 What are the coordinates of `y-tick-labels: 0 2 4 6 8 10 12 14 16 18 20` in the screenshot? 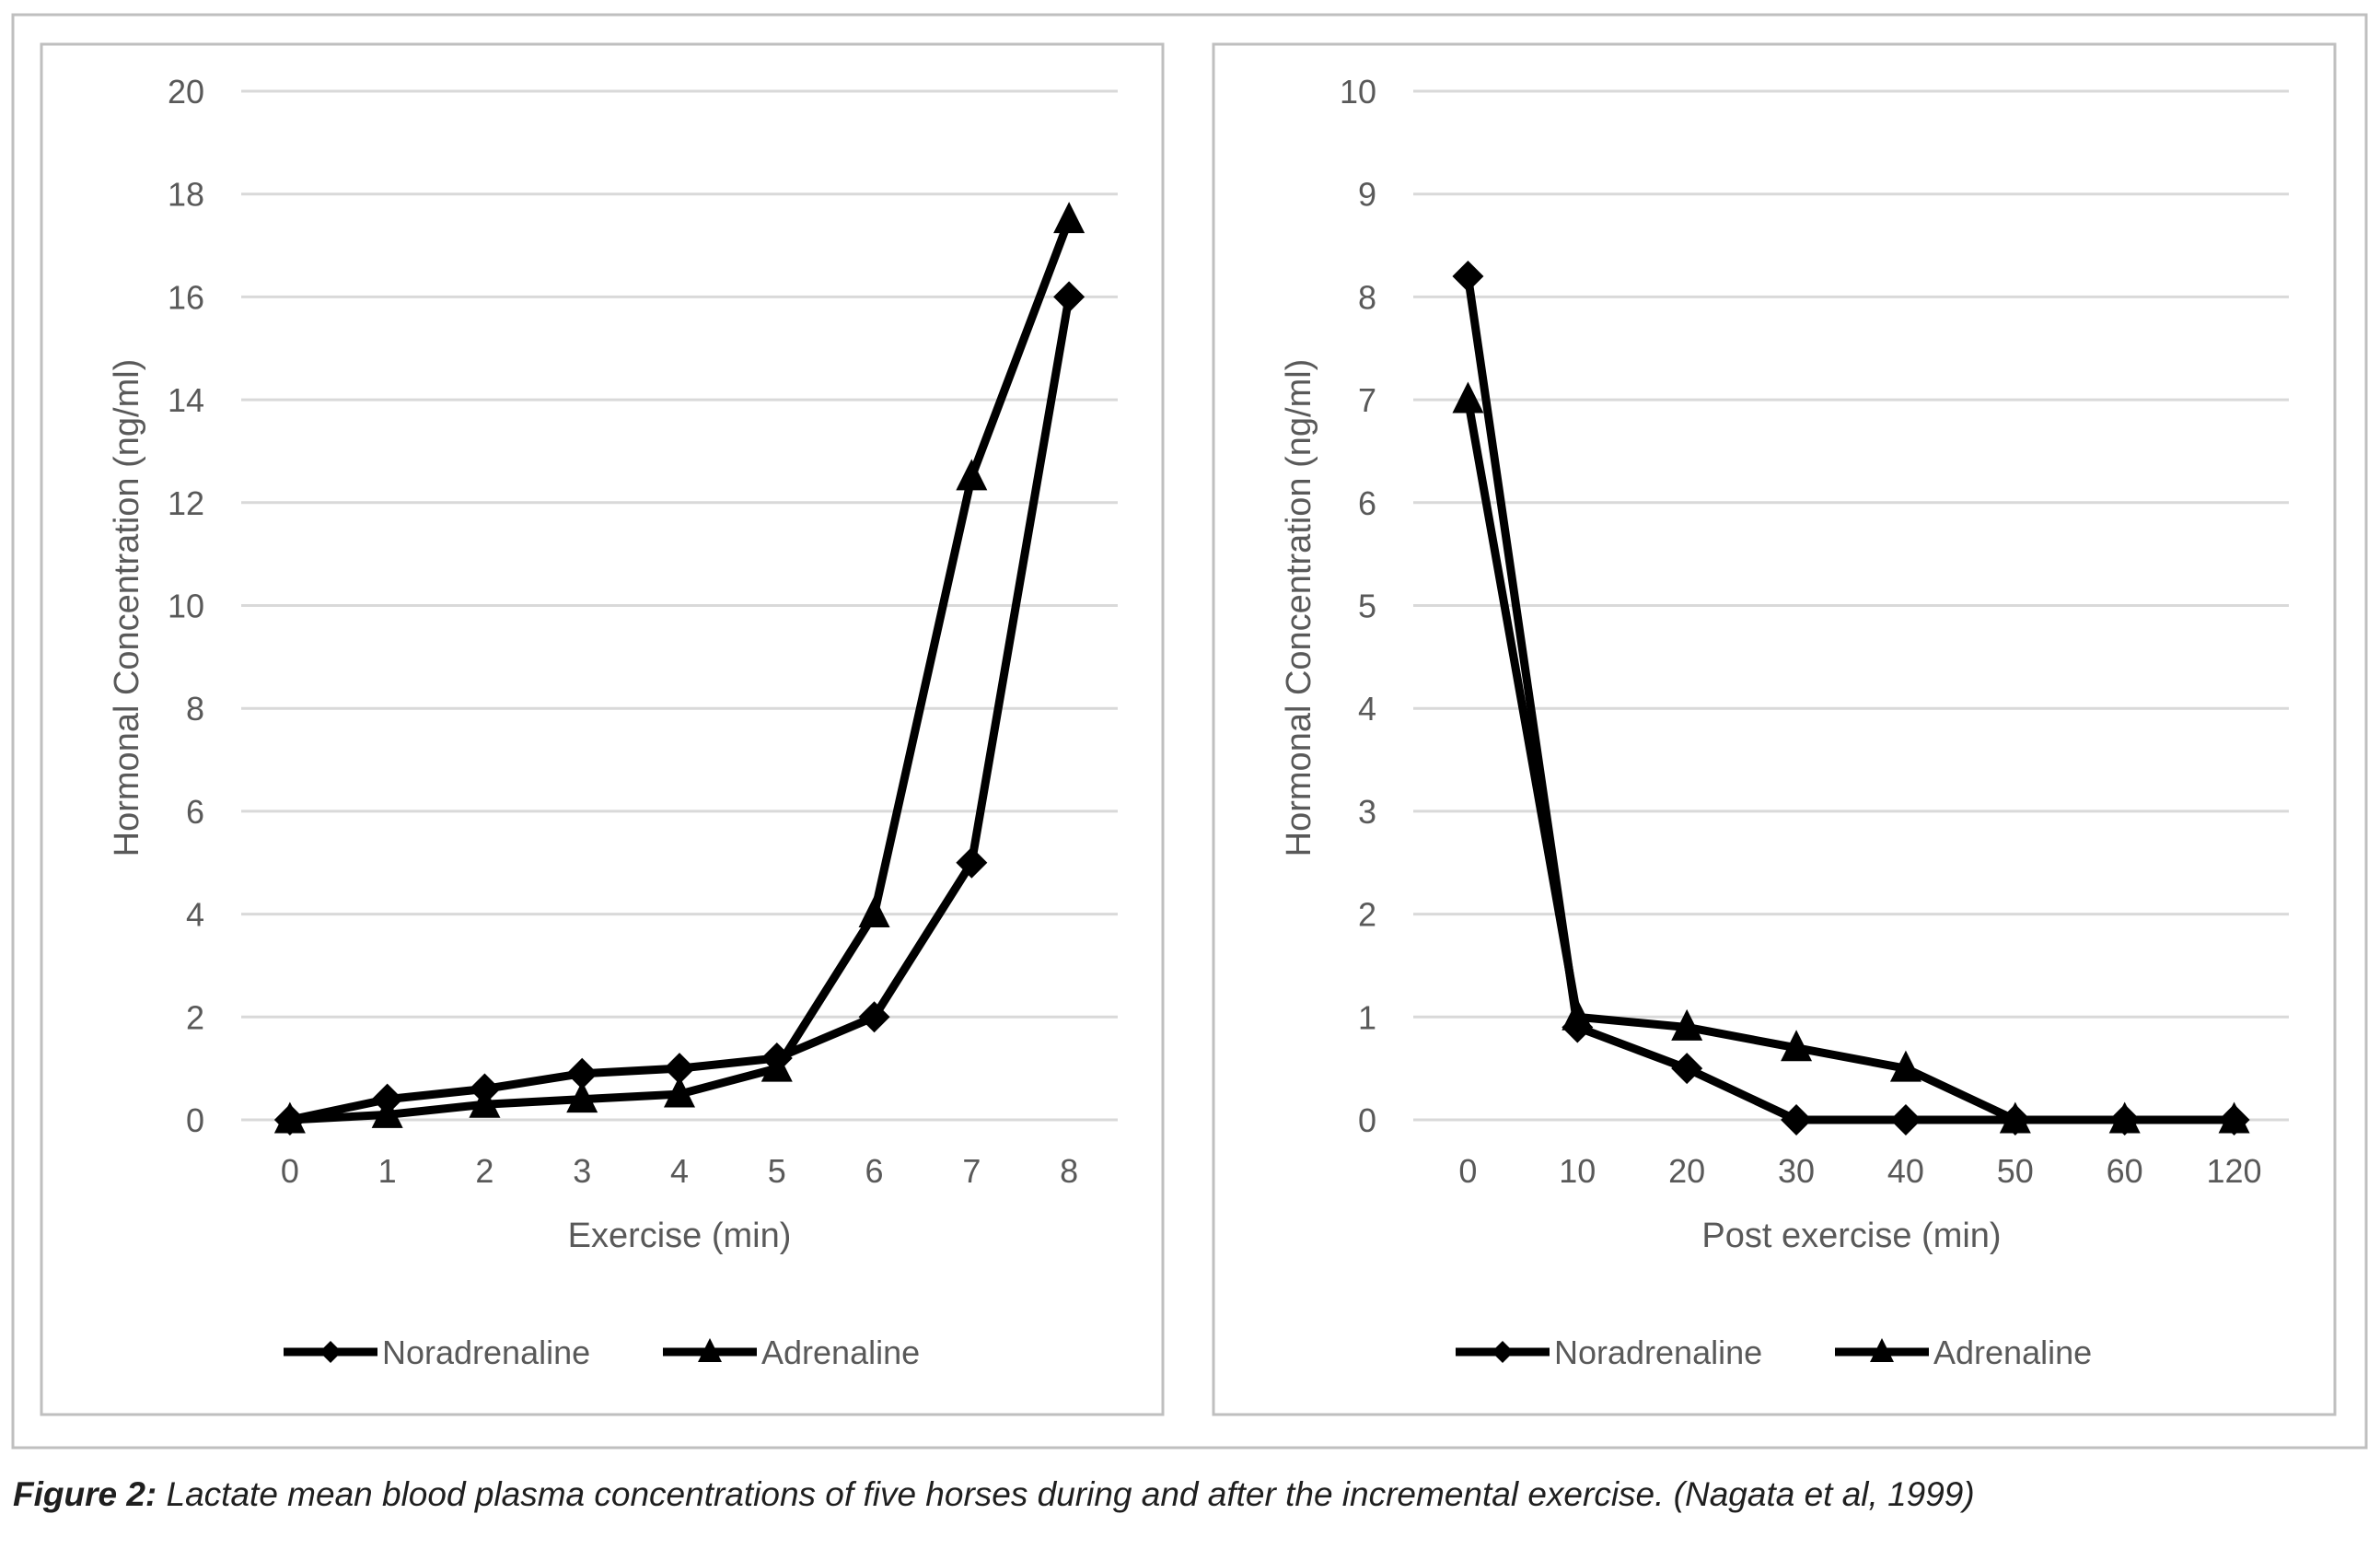 It's located at (186, 606).